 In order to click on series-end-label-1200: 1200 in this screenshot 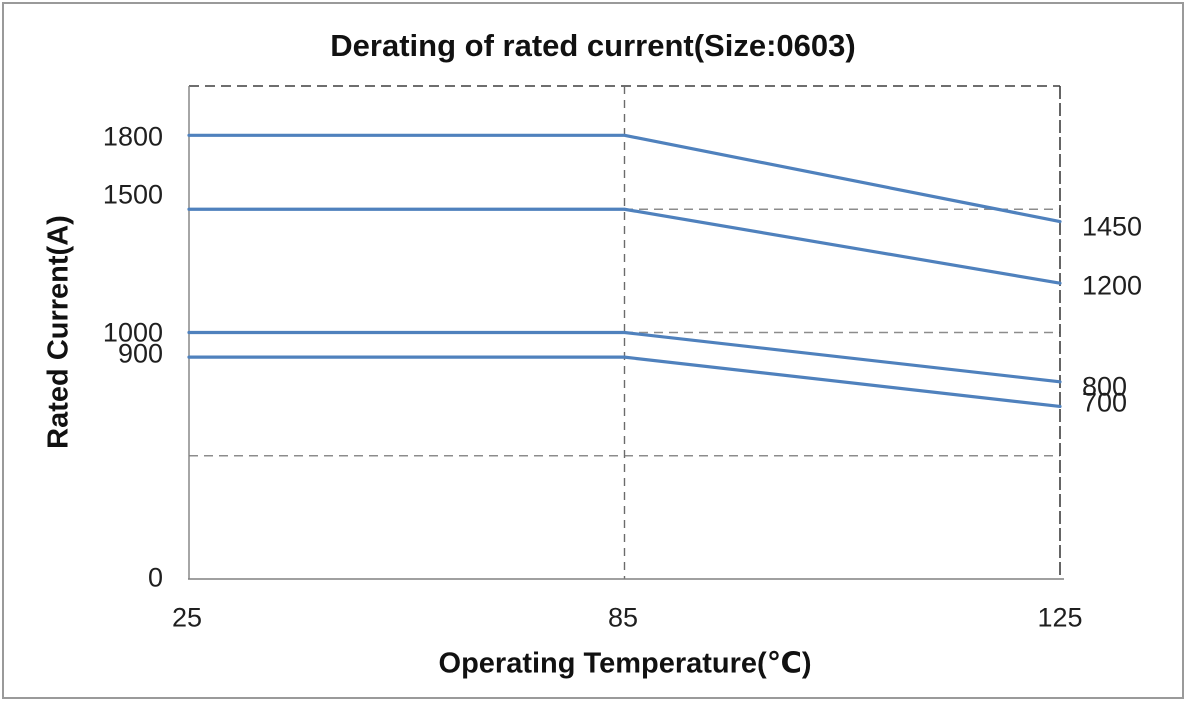, I will do `click(1112, 285)`.